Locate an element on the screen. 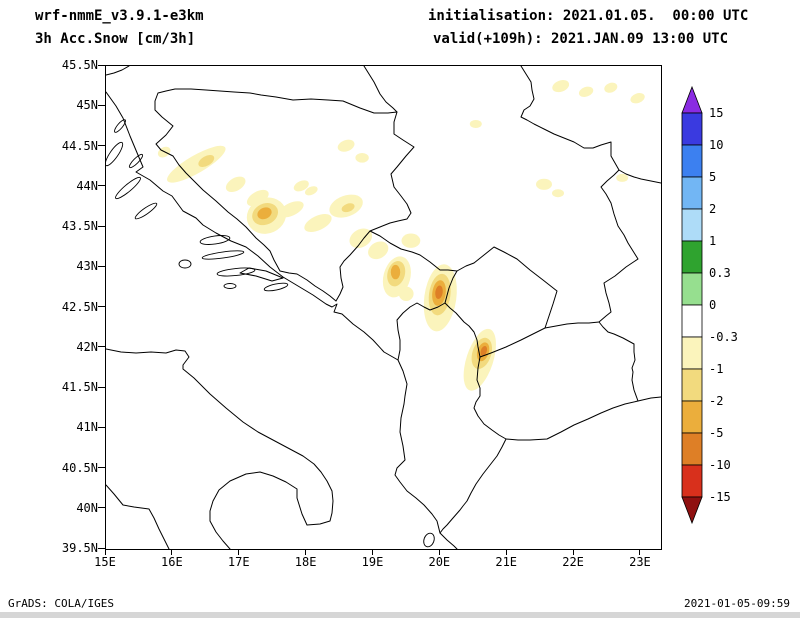 The height and width of the screenshot is (618, 800). coastline-italy-tyrrhenian is located at coordinates (138, 516).